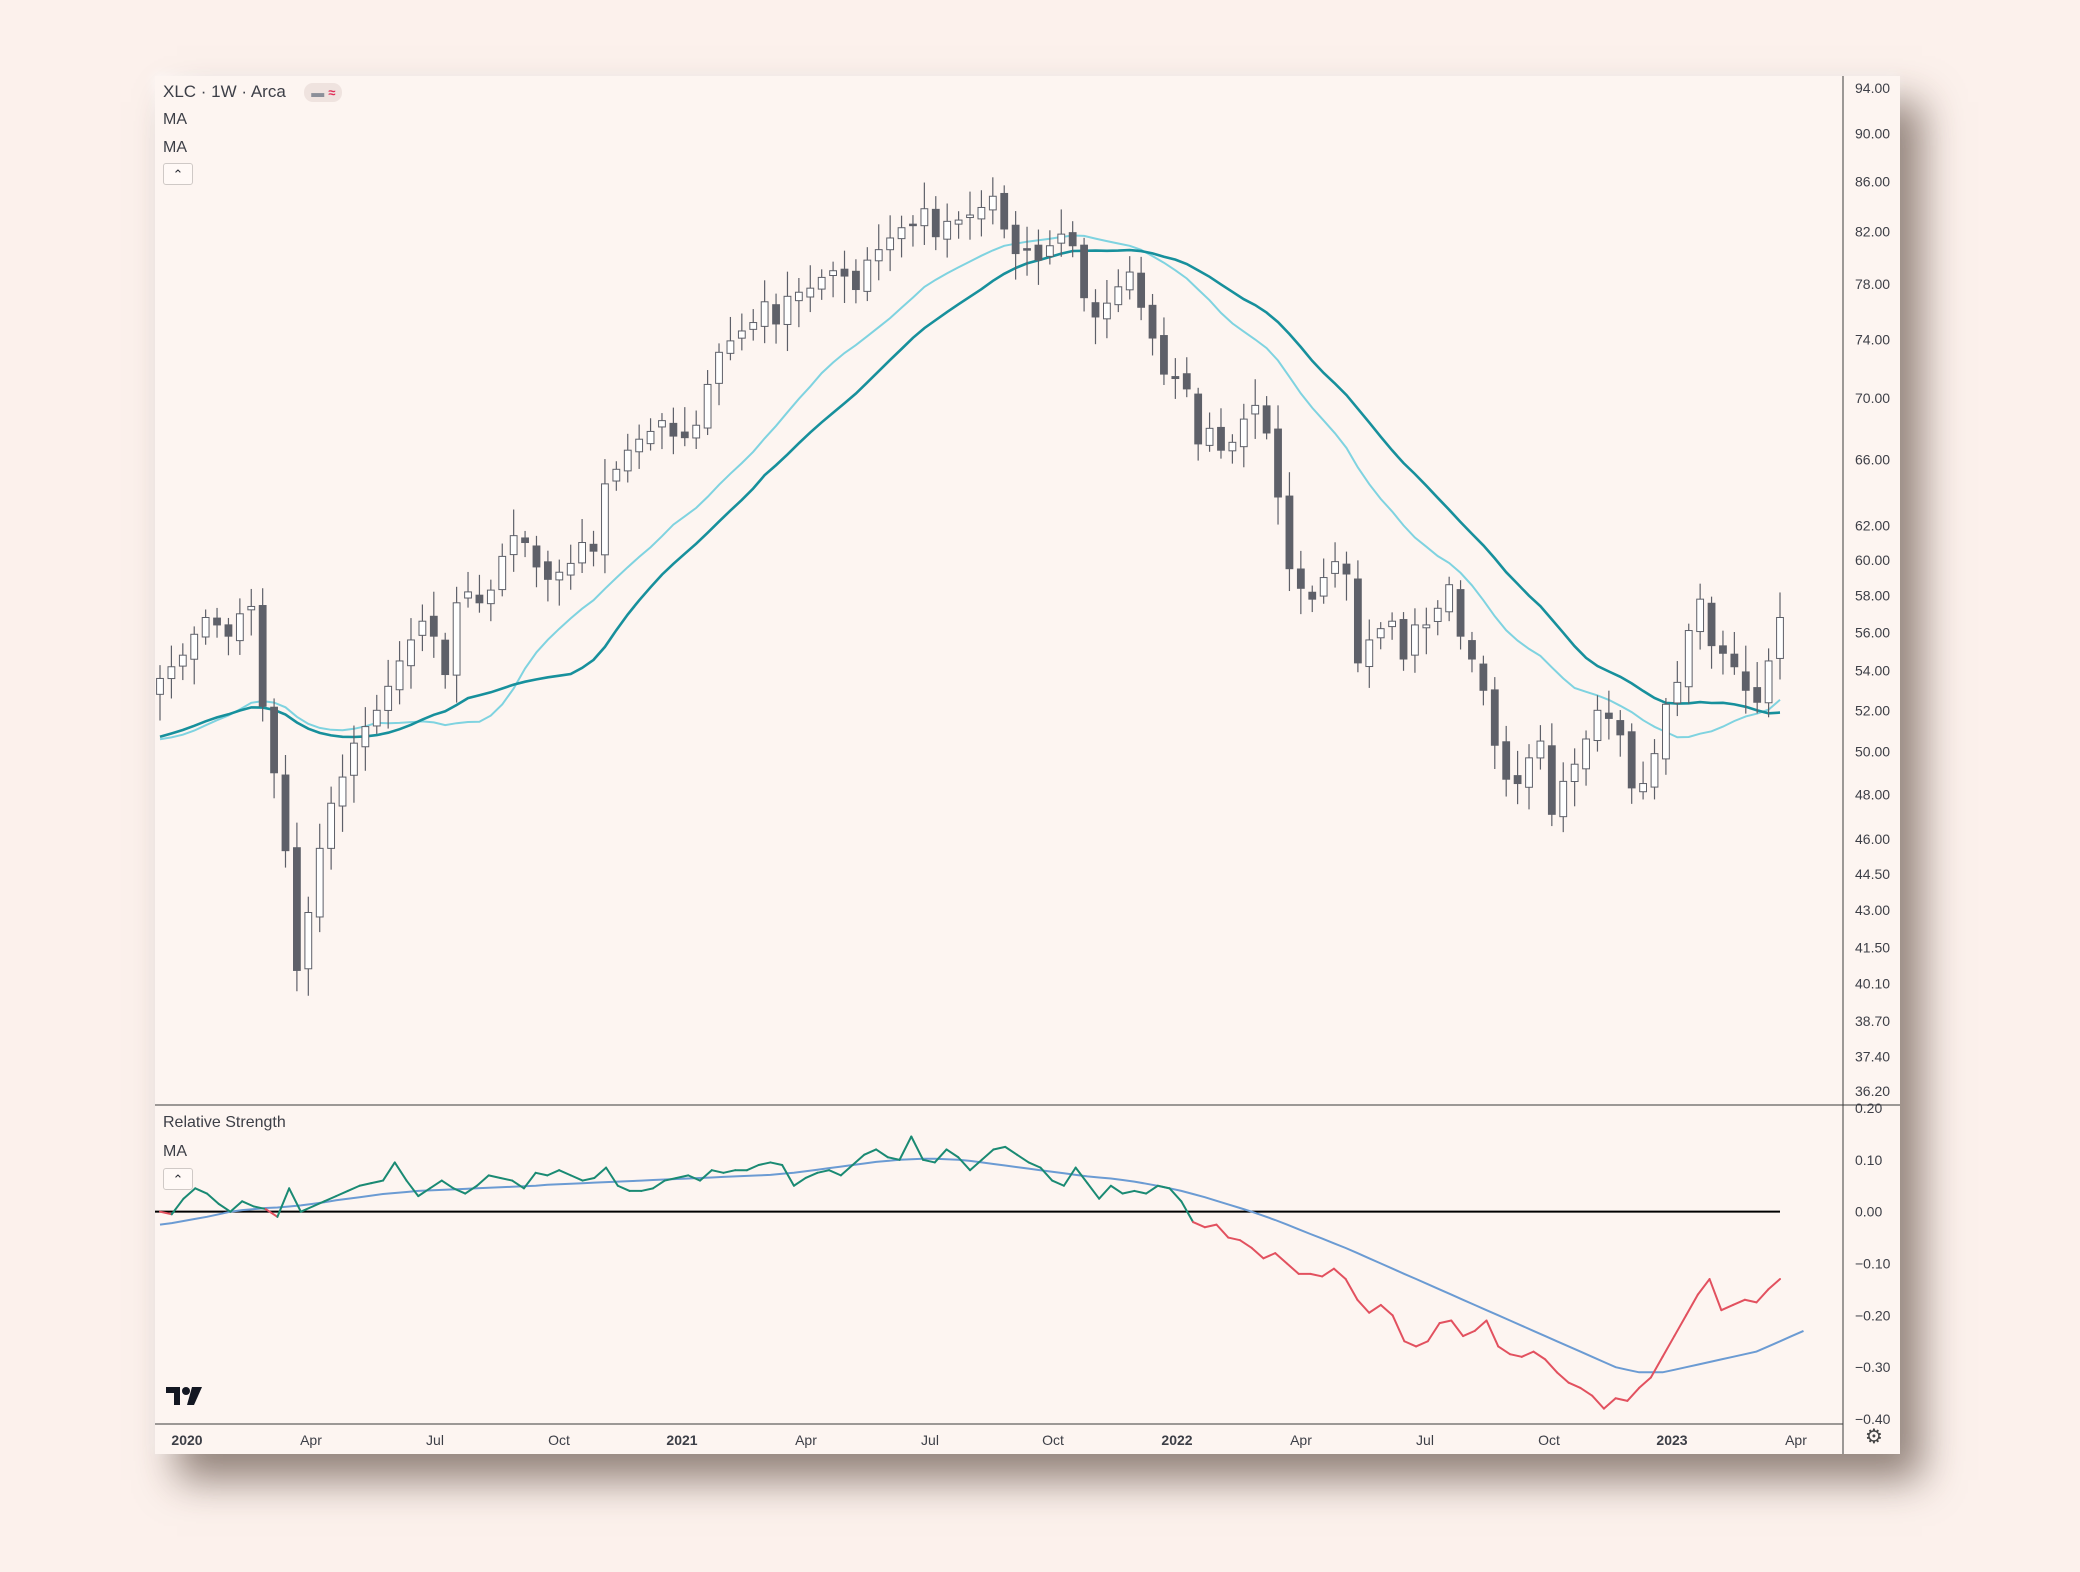 The height and width of the screenshot is (1572, 2080). What do you see at coordinates (1874, 1437) in the screenshot?
I see `gear-icon: ⚙` at bounding box center [1874, 1437].